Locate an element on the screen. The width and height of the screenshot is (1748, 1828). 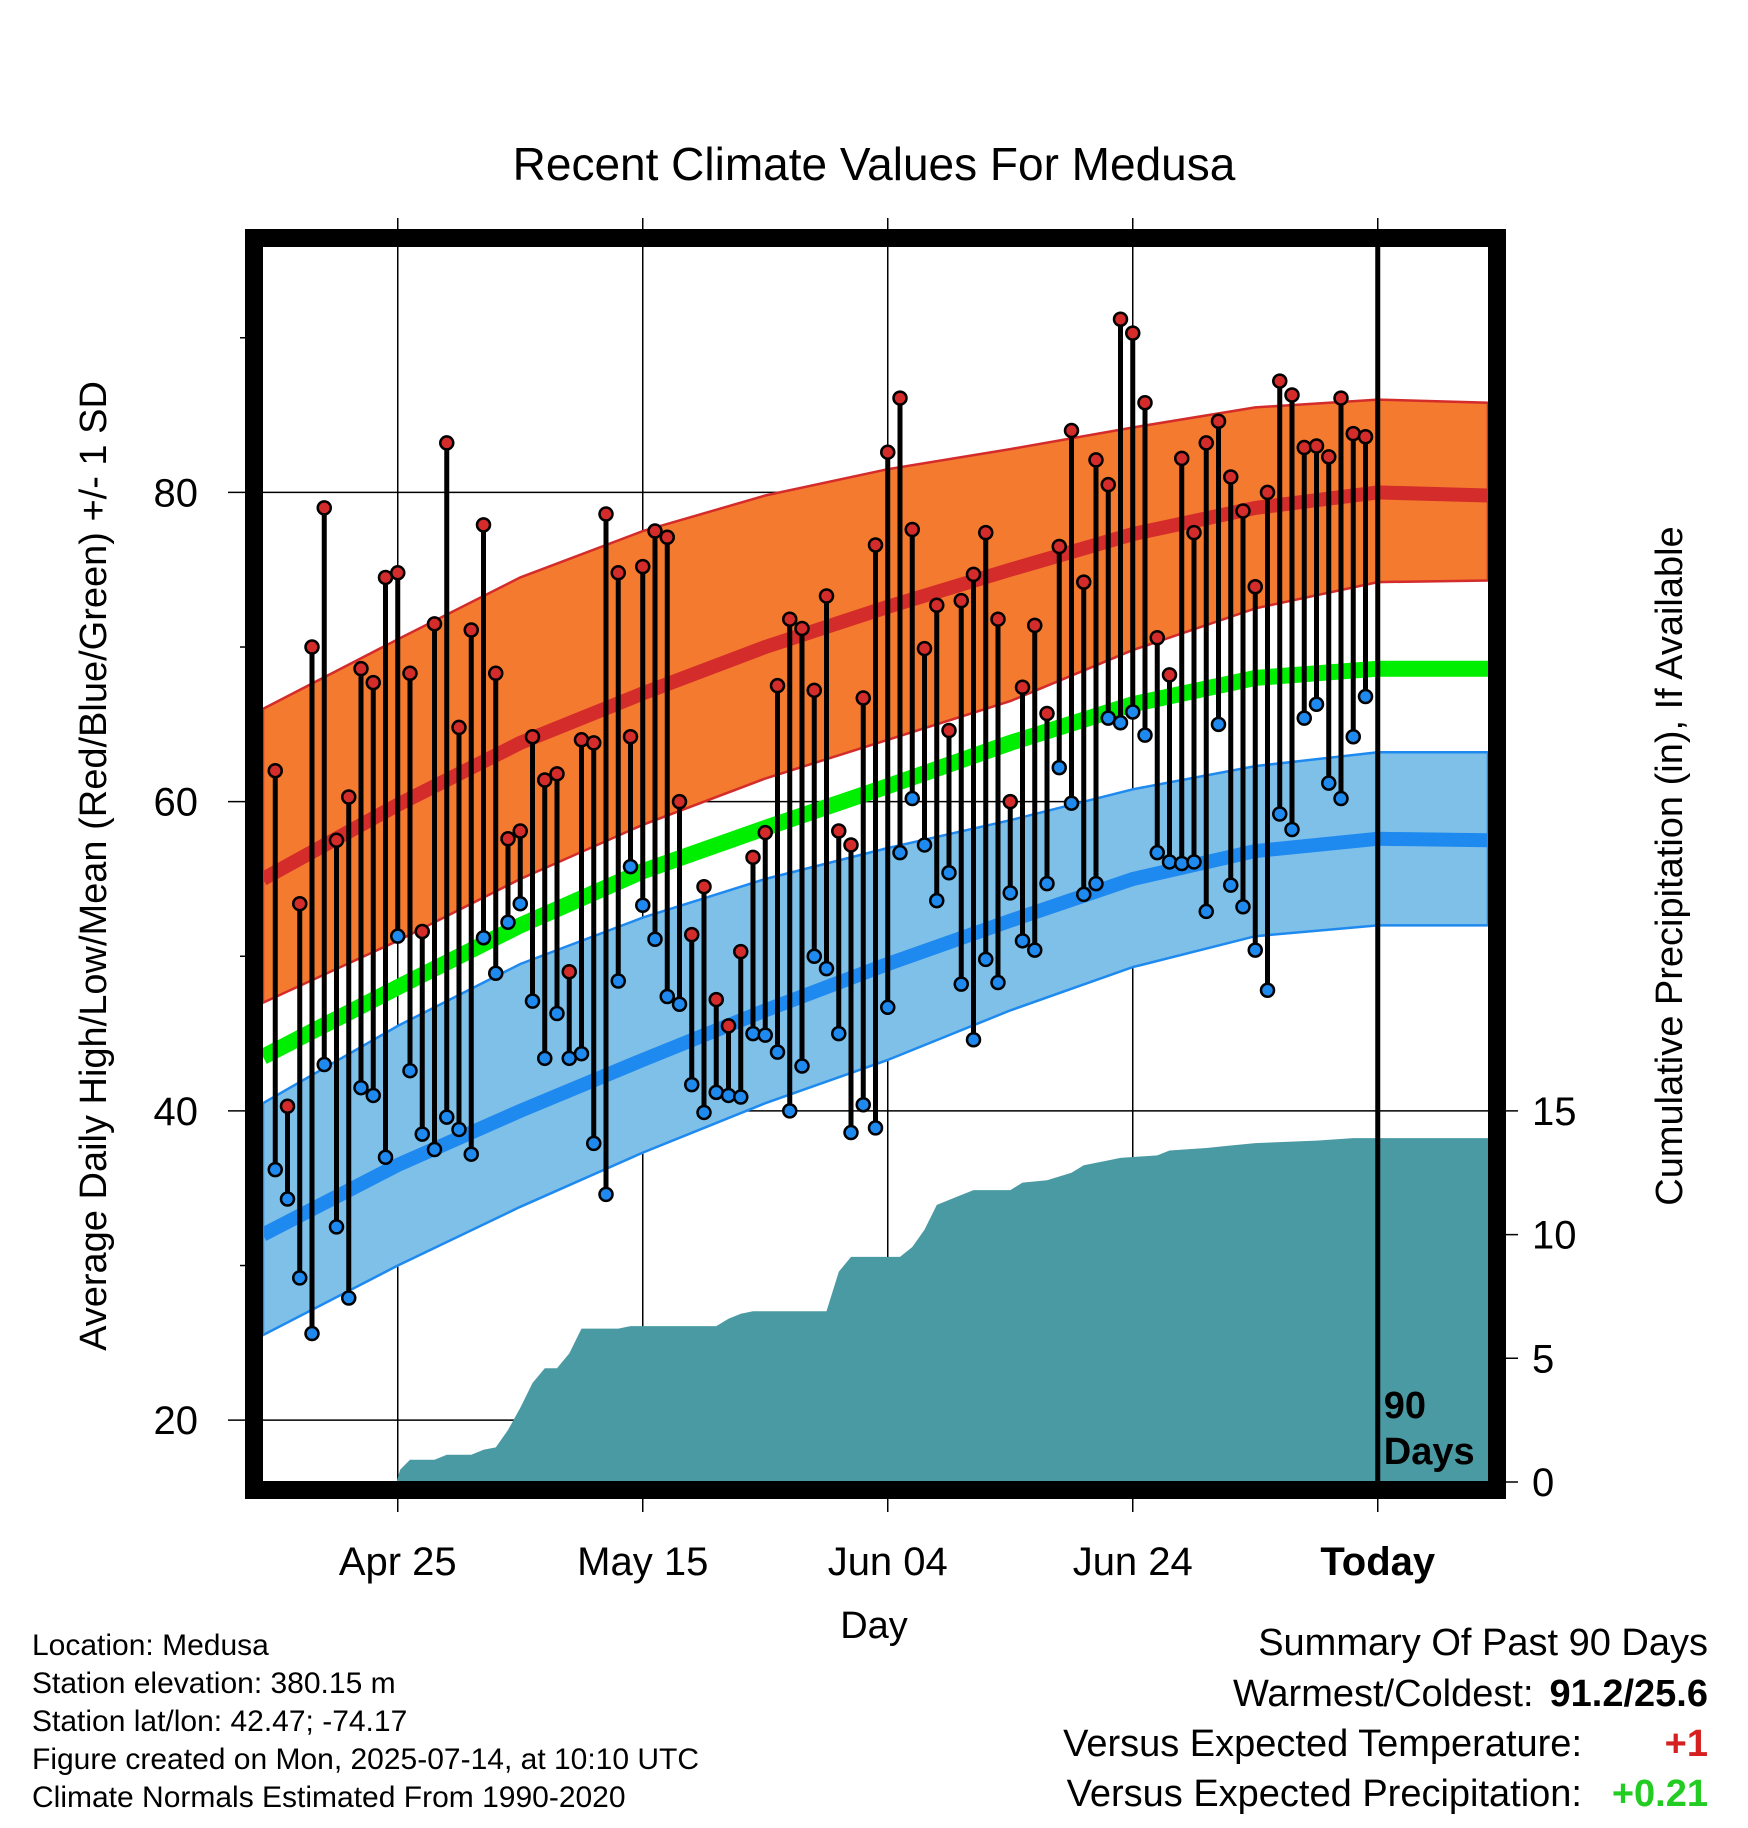
precip-label: Versus Expected Precipitation: is located at coordinates (1324, 1794).